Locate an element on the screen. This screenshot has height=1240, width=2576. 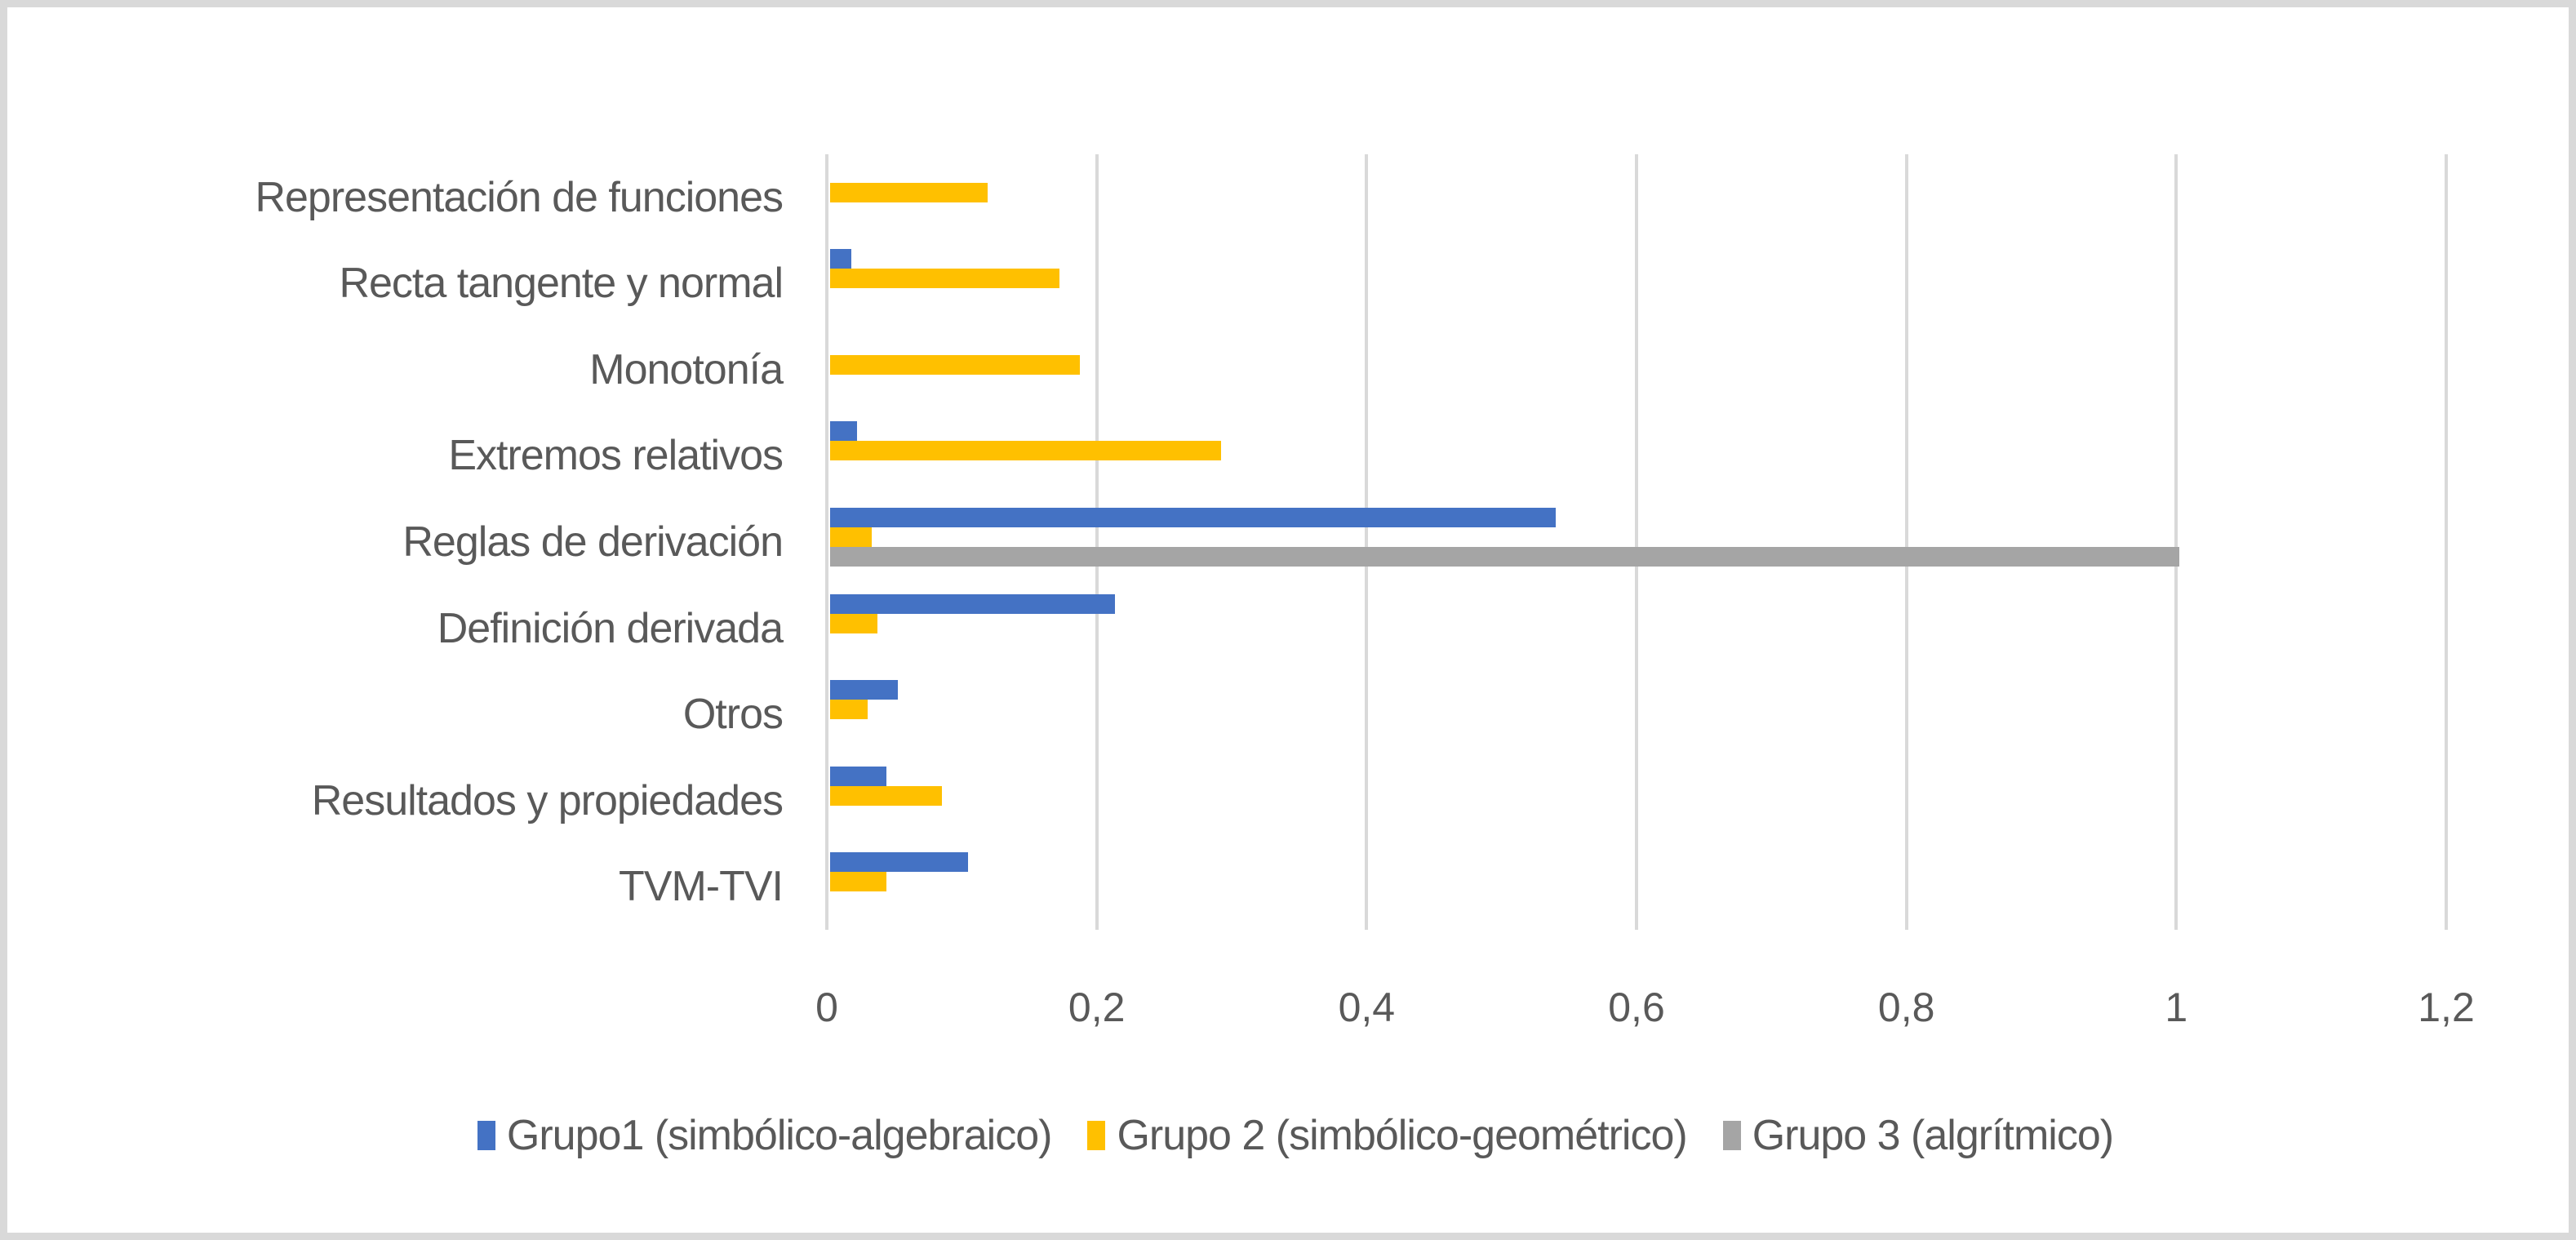
x-tick-label: 1 is located at coordinates (2176, 1007).